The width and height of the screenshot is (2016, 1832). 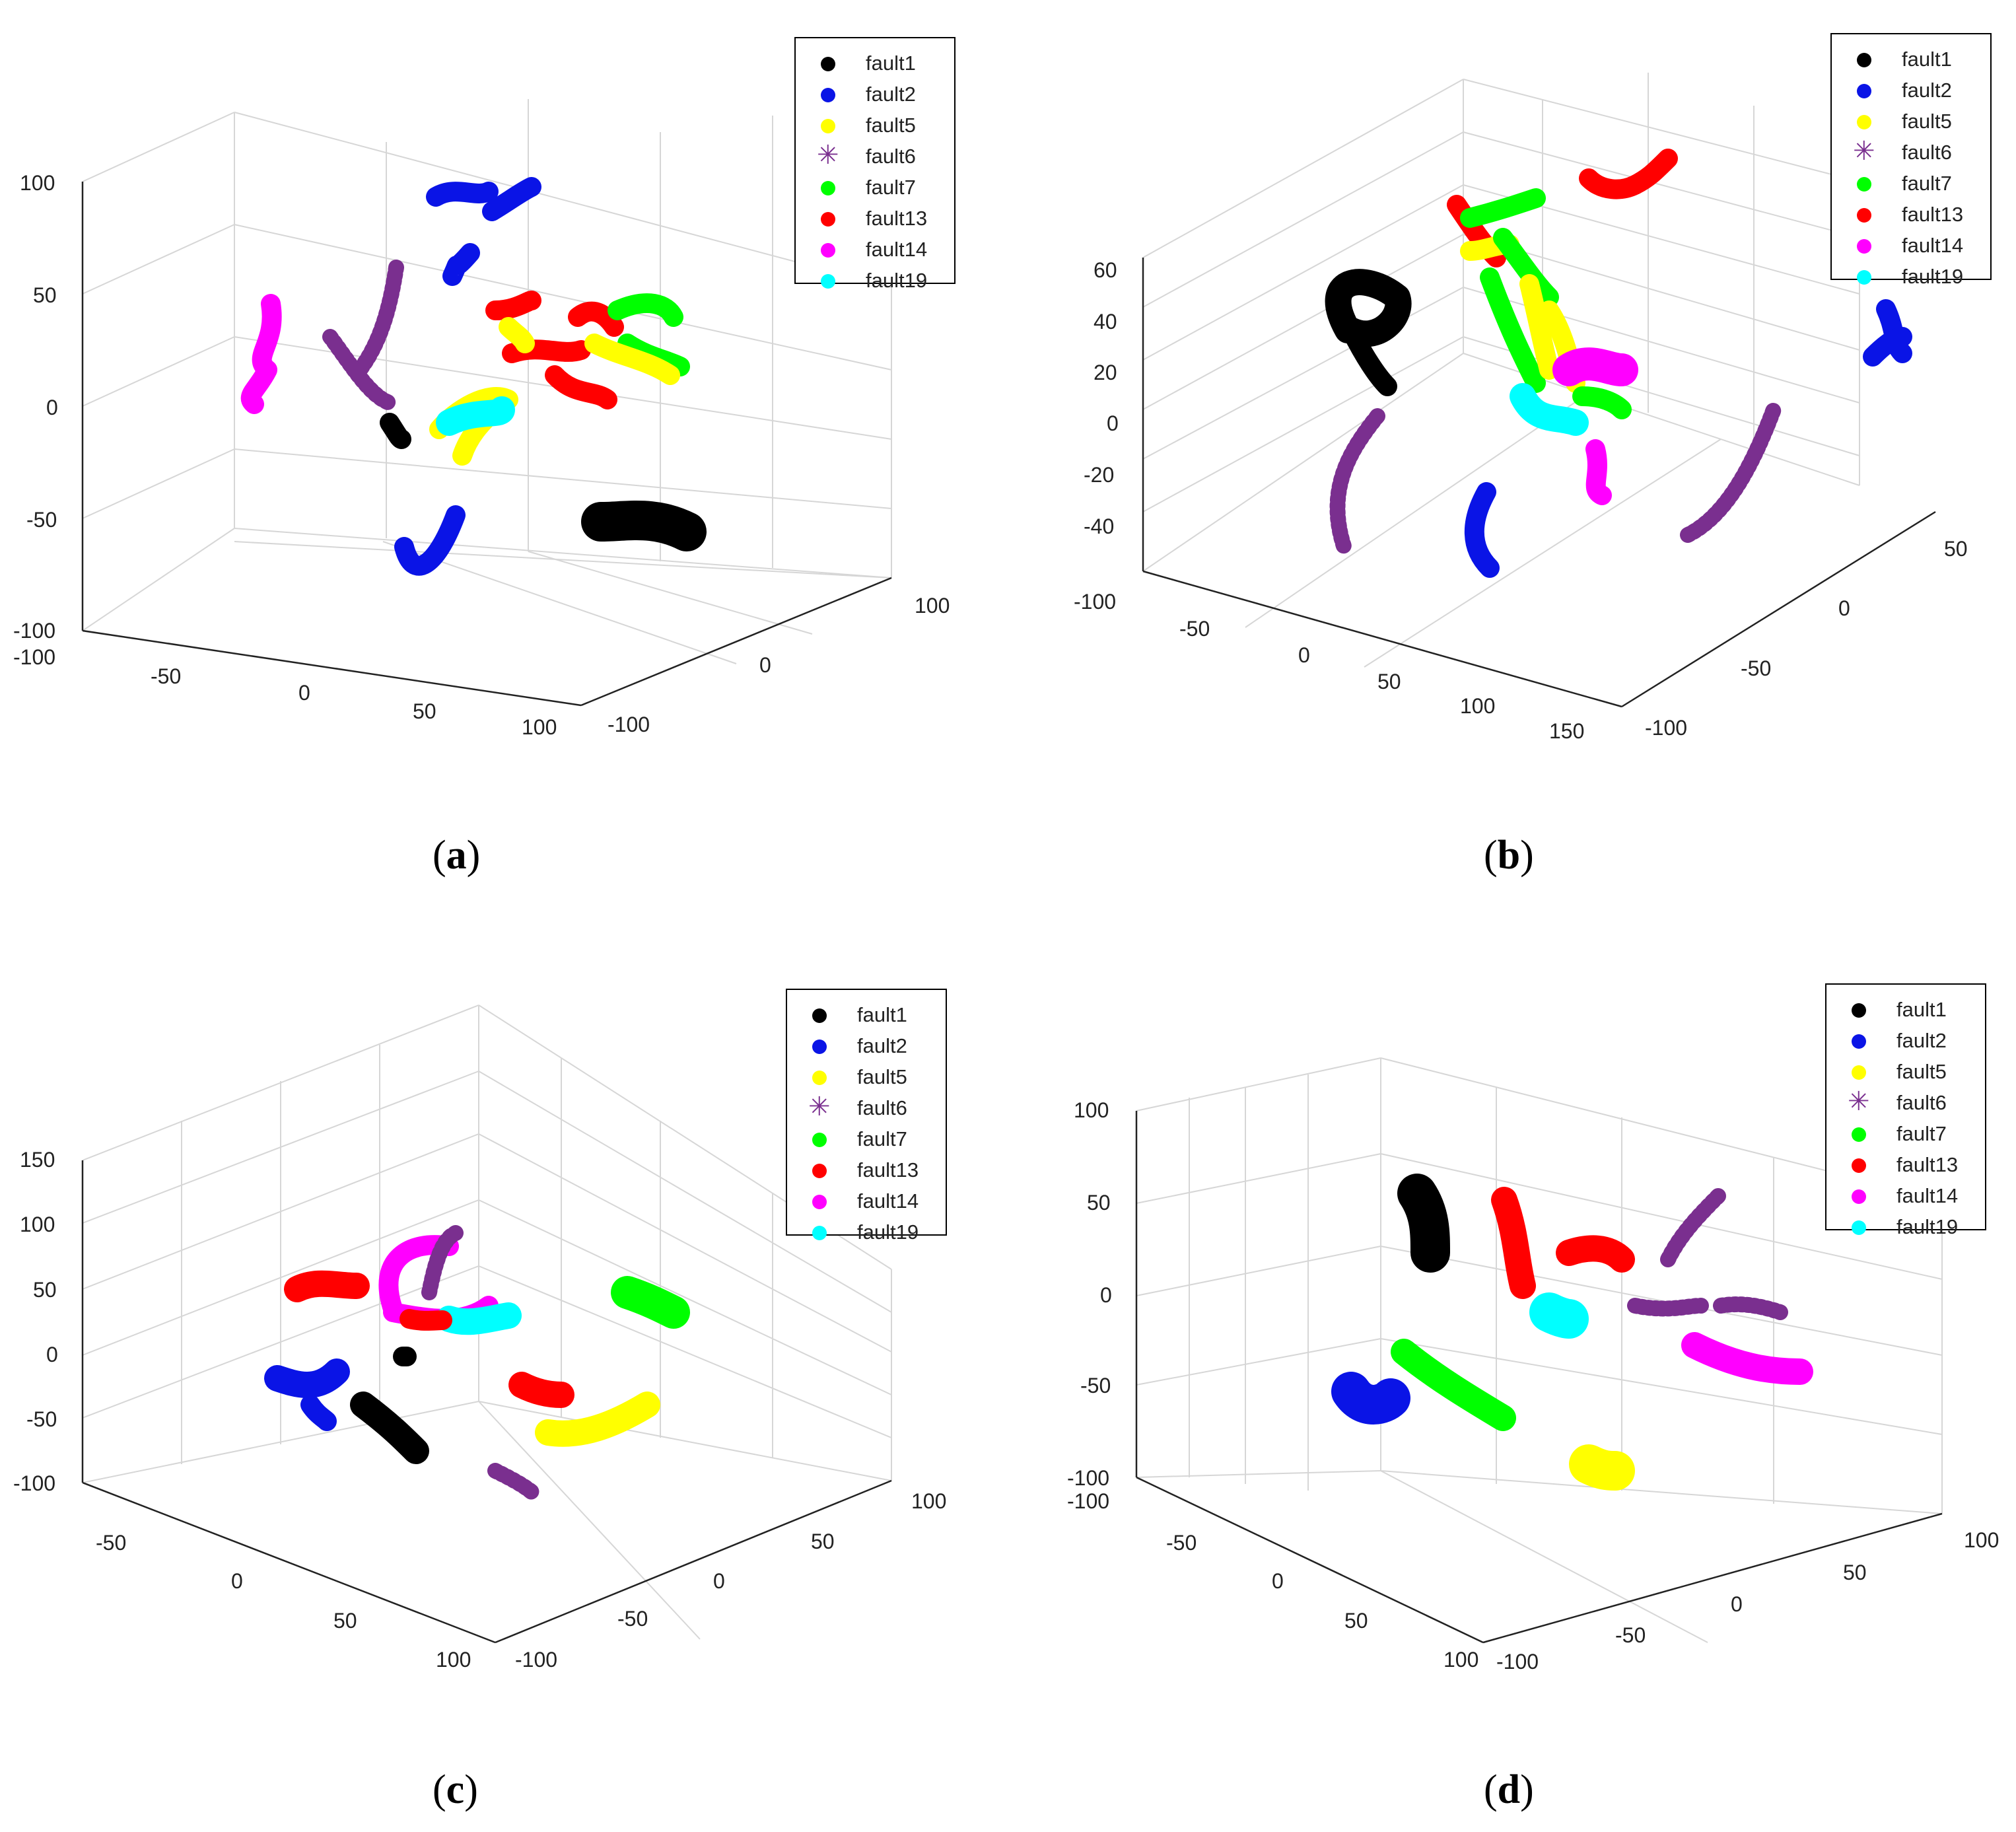 I want to click on x-tick-c-100: 100, so click(x=453, y=1660).